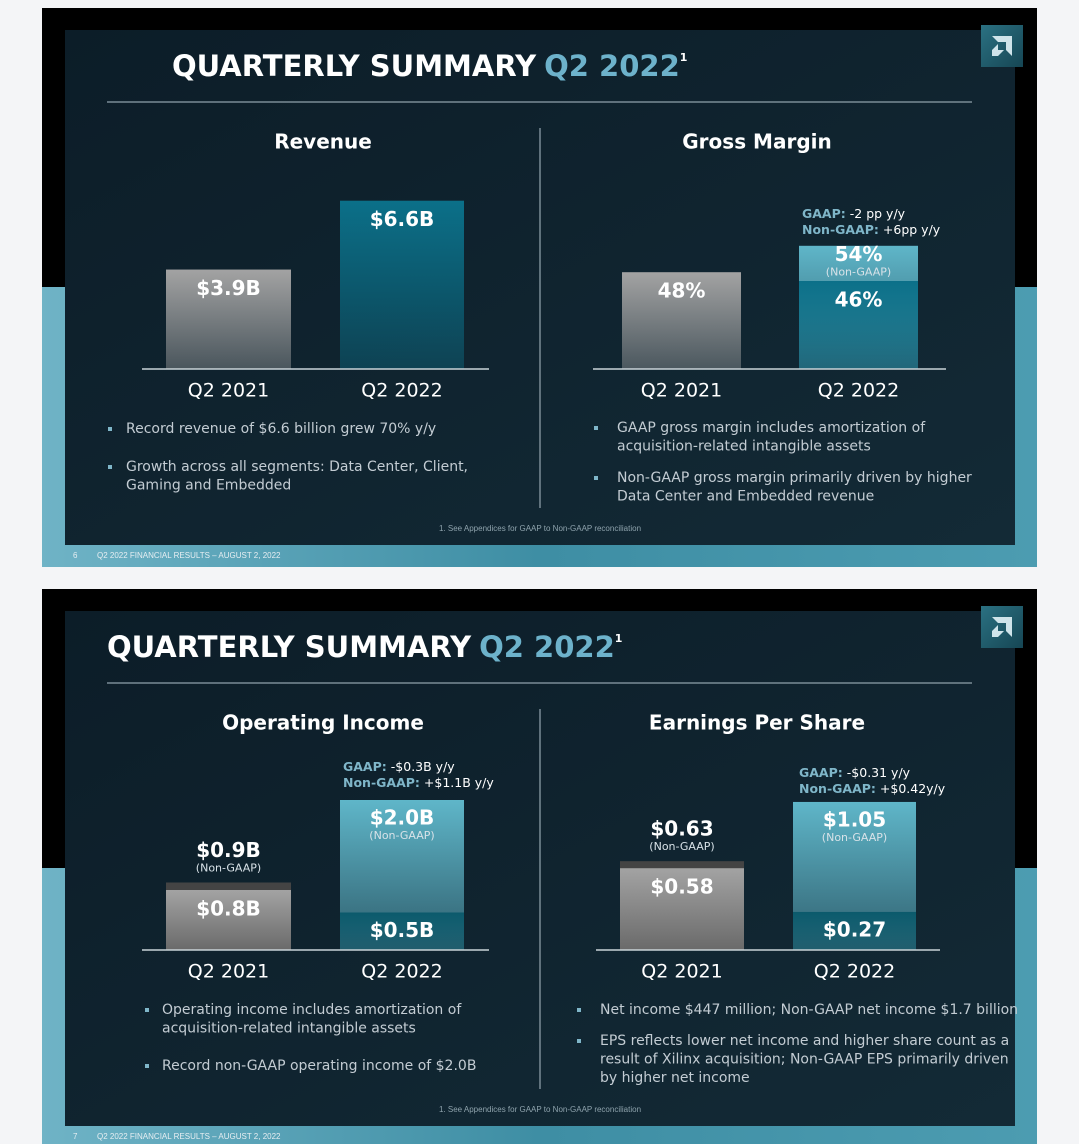 The height and width of the screenshot is (1144, 1079). What do you see at coordinates (75, 555) in the screenshot?
I see `page-number: 6` at bounding box center [75, 555].